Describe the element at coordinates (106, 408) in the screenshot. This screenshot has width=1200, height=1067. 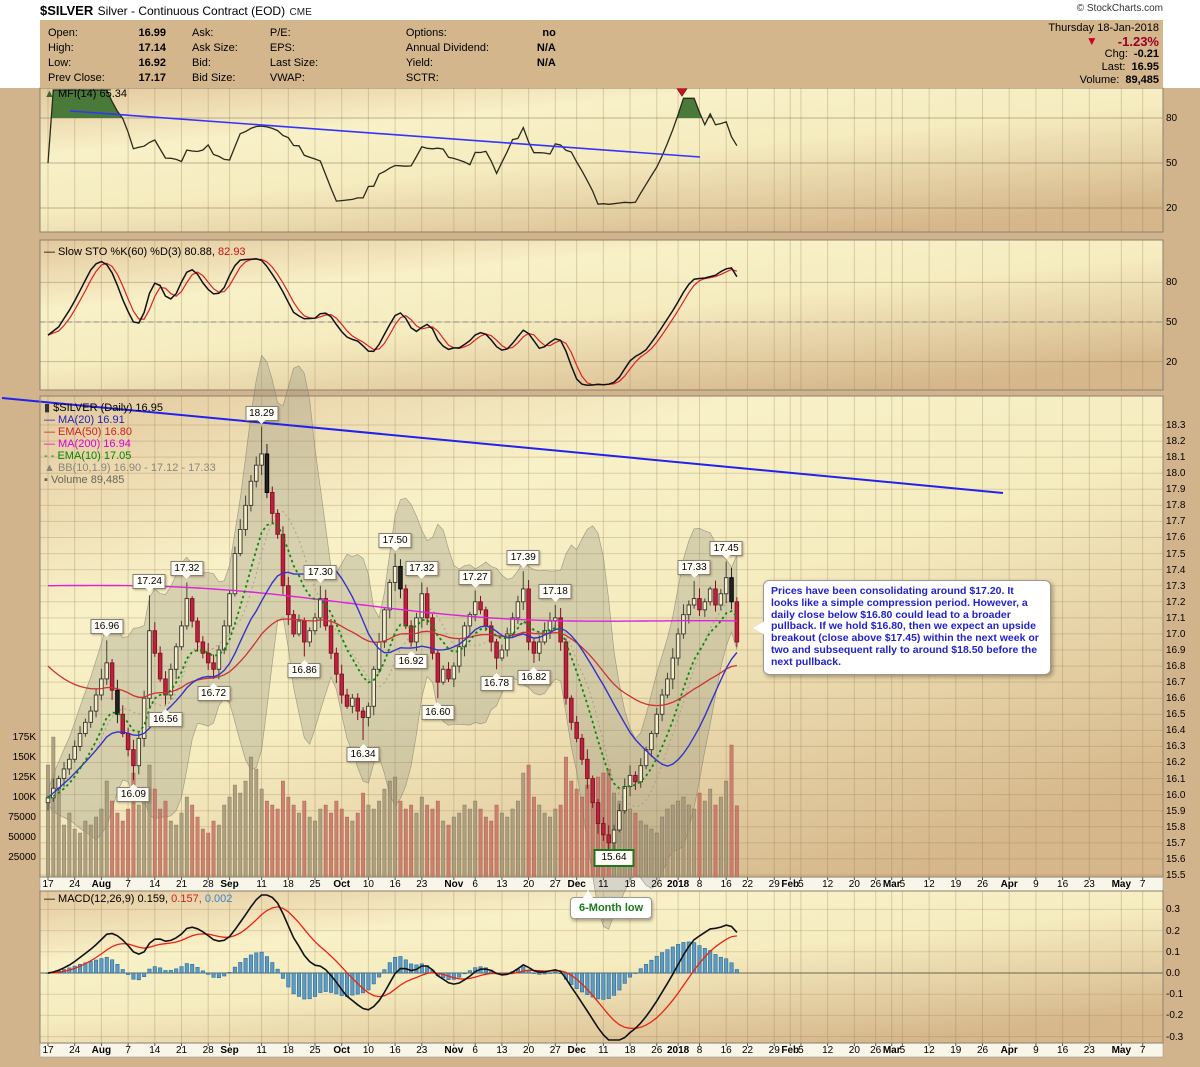
I see `legend-text: $SILVER (Daily) 16.95` at that location.